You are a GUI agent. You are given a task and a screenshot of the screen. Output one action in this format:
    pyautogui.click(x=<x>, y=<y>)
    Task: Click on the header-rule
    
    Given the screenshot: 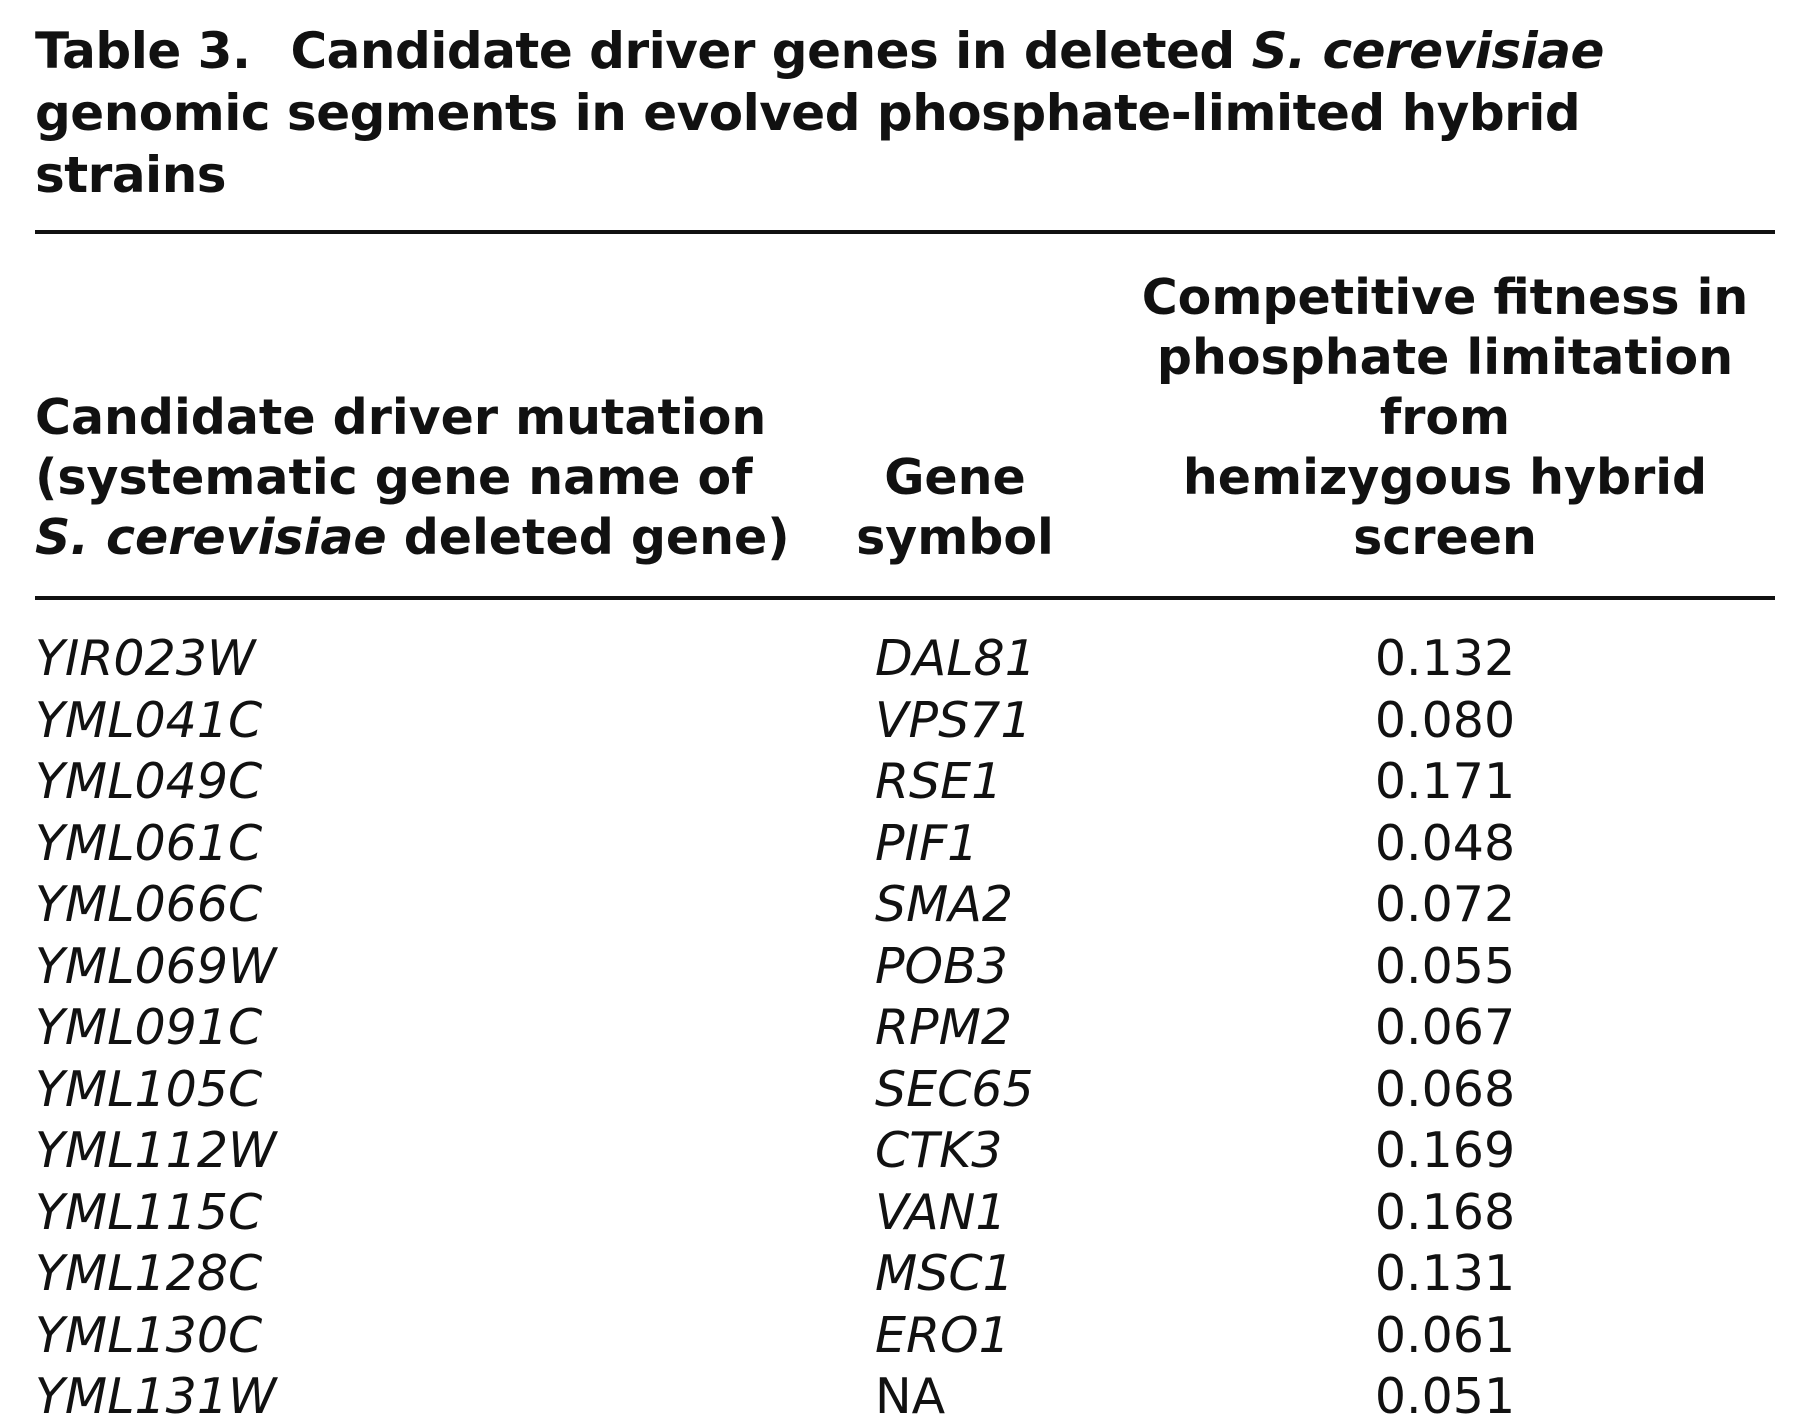 What is the action you would take?
    pyautogui.click(x=905, y=598)
    